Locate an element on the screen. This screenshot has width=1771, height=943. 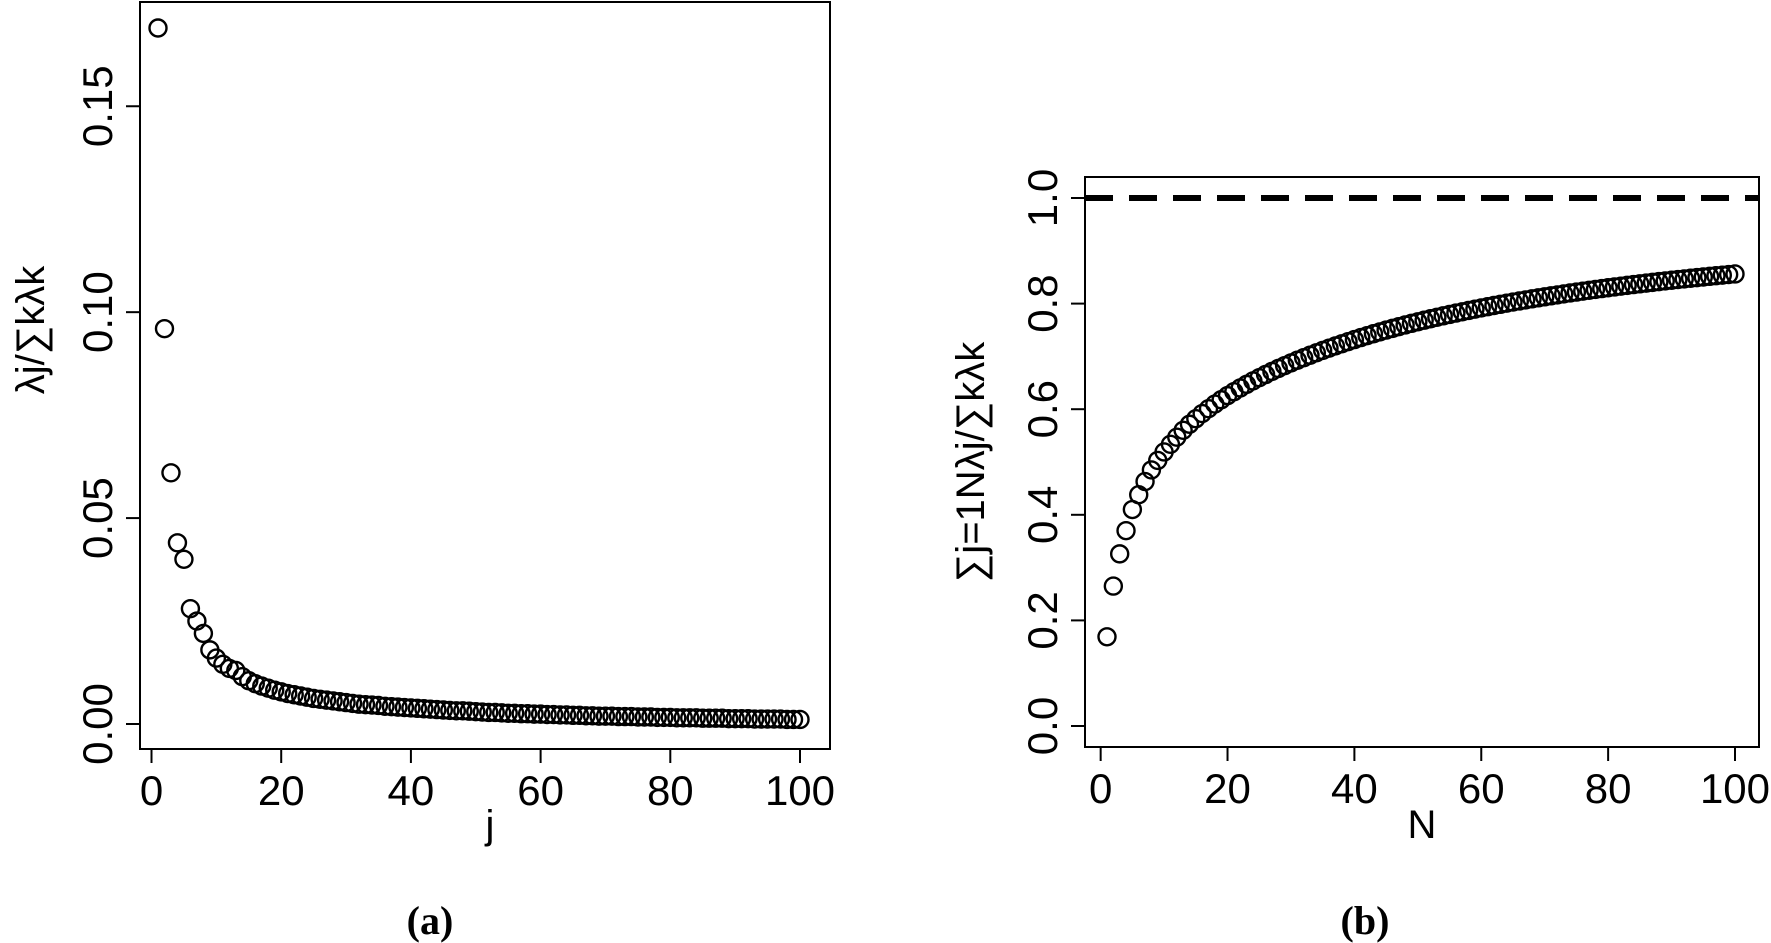
panel-b-points is located at coordinates (1421, 455).